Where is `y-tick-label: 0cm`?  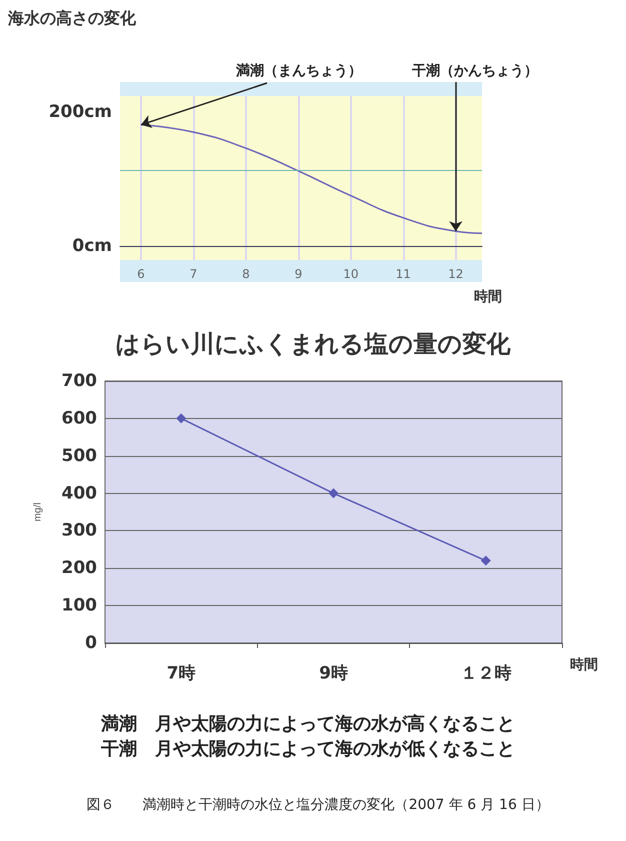
y-tick-label: 0cm is located at coordinates (92, 246).